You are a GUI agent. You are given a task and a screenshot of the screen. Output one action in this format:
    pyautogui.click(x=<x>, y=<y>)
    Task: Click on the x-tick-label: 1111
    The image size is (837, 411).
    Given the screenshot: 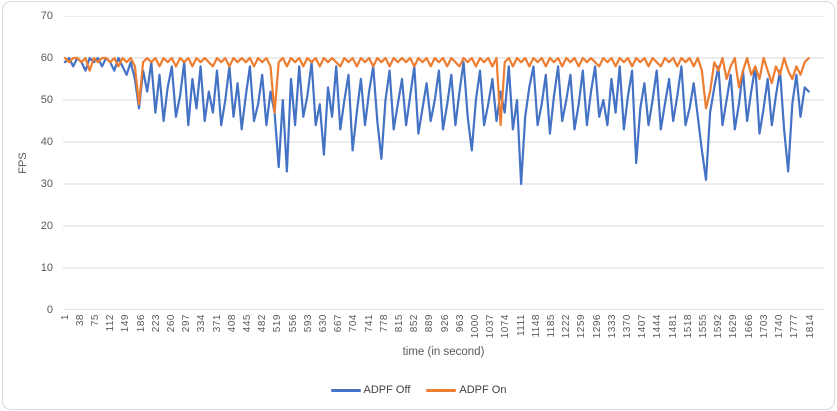 What is the action you would take?
    pyautogui.click(x=521, y=325)
    